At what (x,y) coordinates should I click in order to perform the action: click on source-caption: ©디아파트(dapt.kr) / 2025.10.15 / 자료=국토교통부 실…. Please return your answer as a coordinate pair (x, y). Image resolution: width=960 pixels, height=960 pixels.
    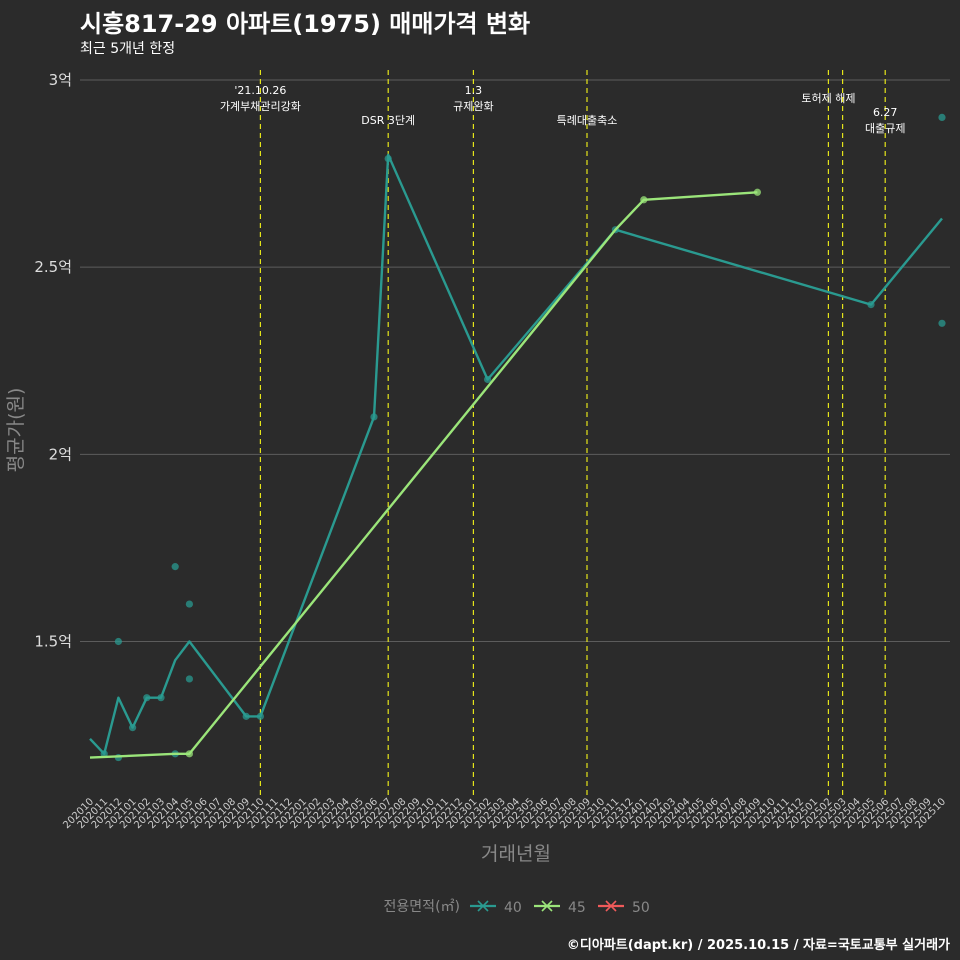
    Looking at the image, I should click on (758, 945).